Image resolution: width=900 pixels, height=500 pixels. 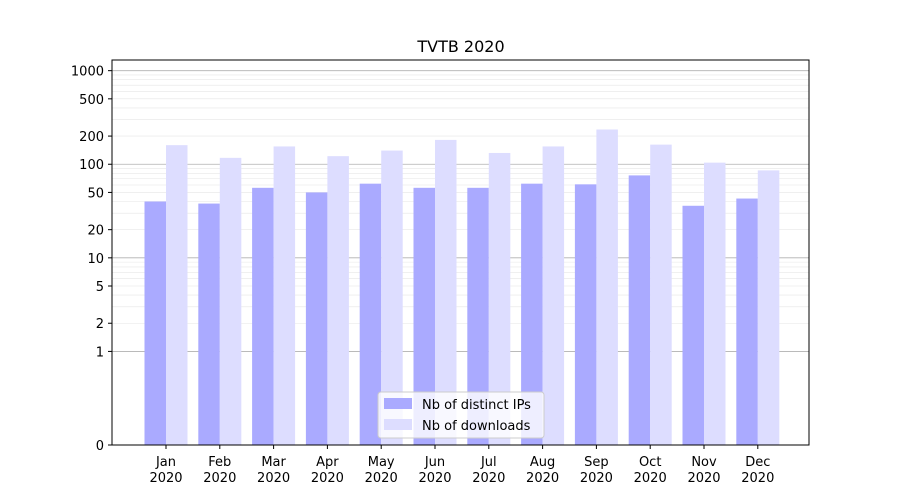 What do you see at coordinates (381, 470) in the screenshot?
I see `x-tick-label: May 2020` at bounding box center [381, 470].